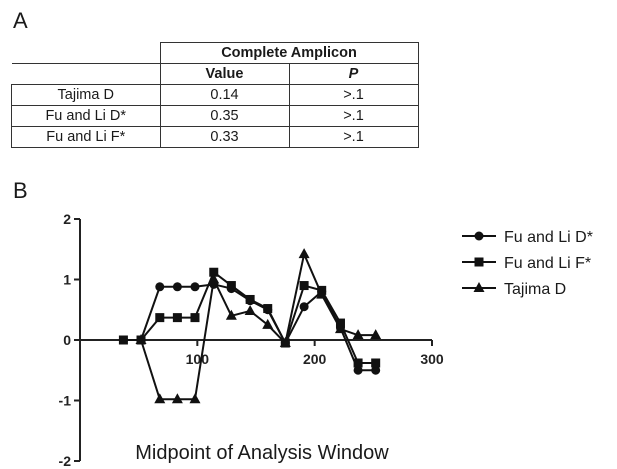 The image size is (617, 469). Describe the element at coordinates (353, 74) in the screenshot. I see `col-header-p: P` at that location.